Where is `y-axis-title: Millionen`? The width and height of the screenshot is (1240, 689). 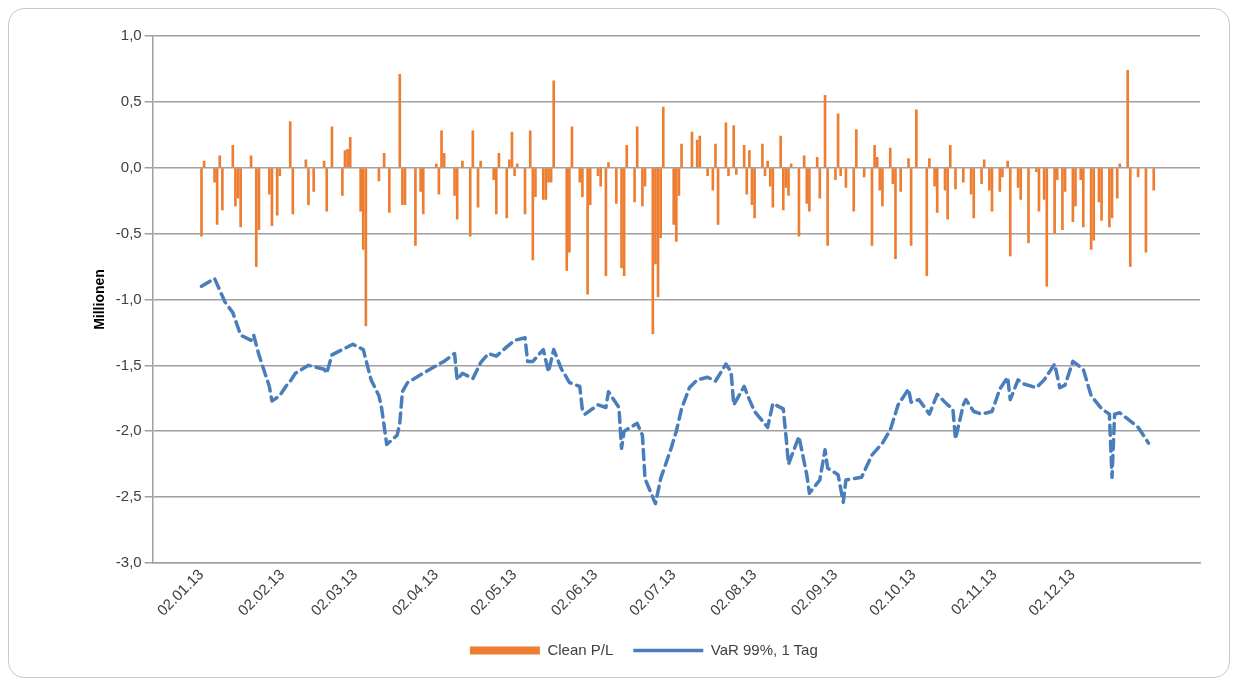 y-axis-title: Millionen is located at coordinates (99, 299).